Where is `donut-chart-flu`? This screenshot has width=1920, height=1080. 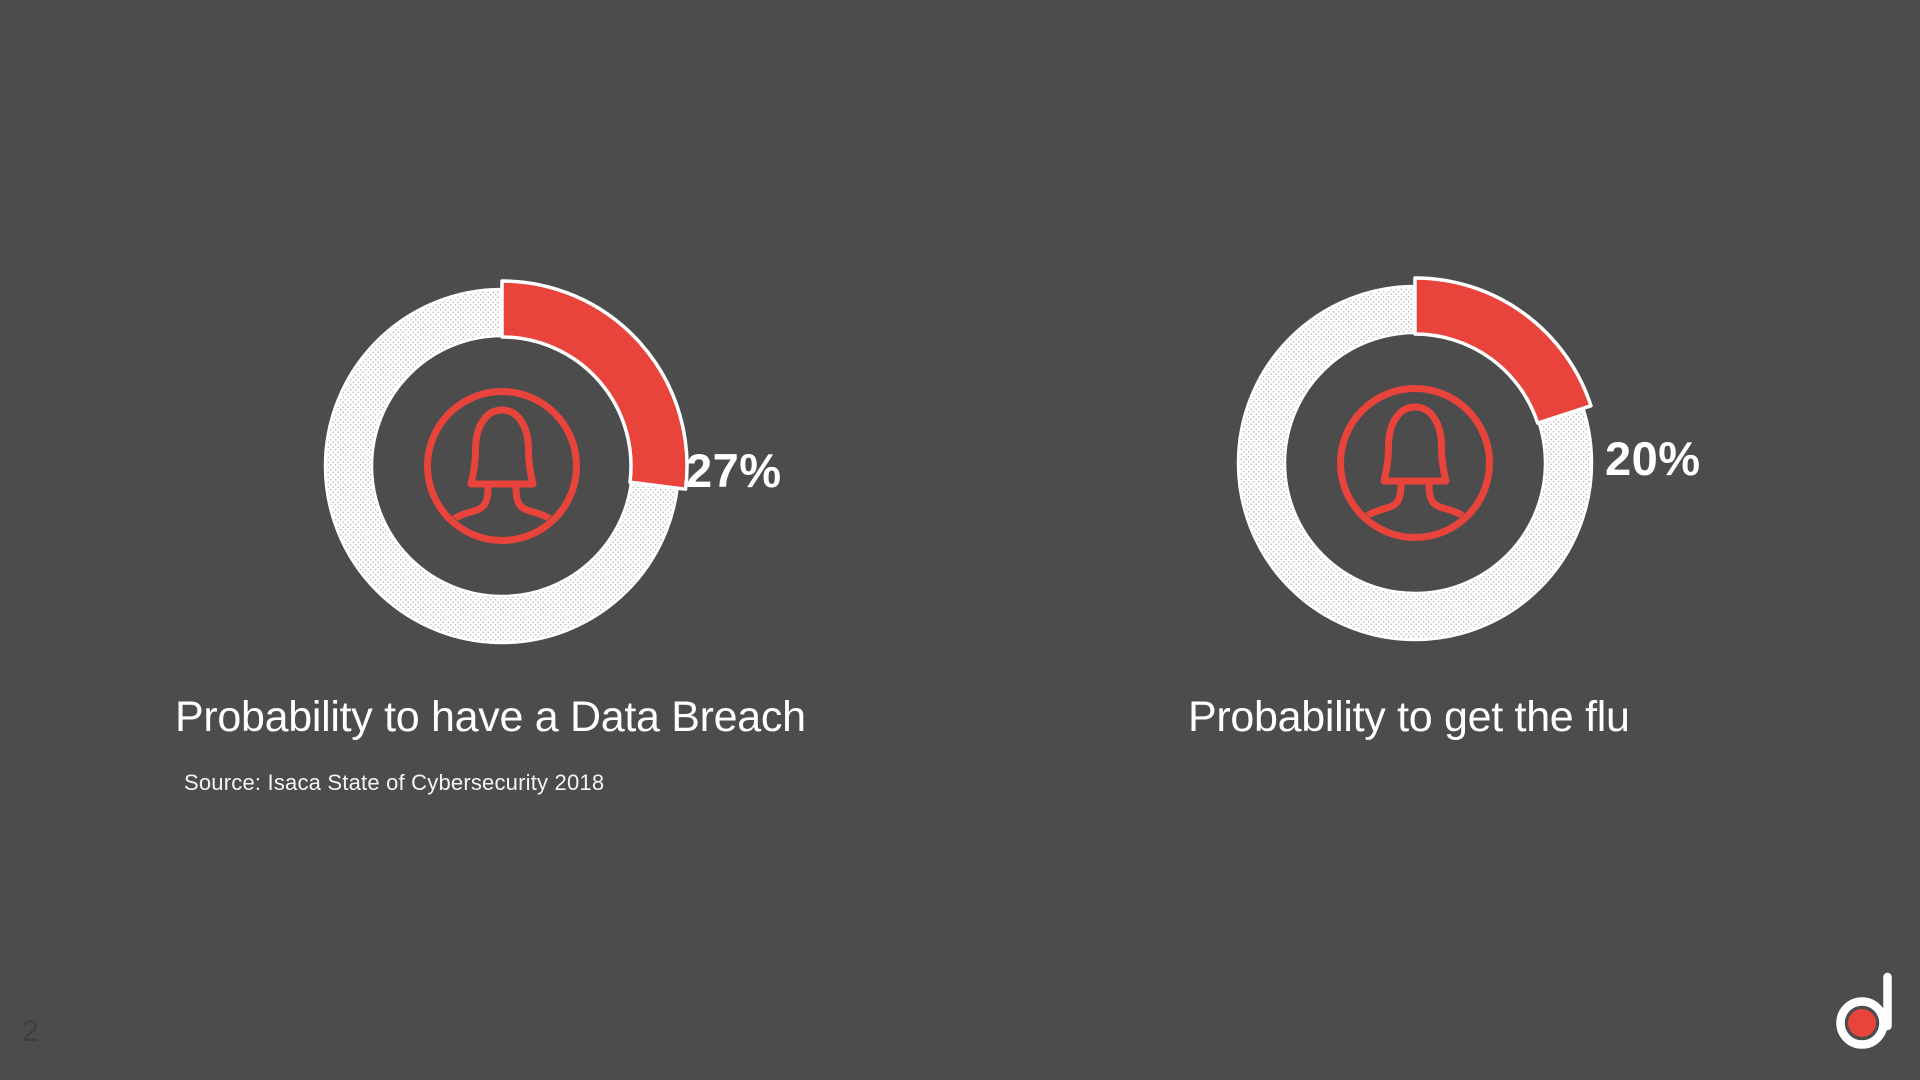 donut-chart-flu is located at coordinates (1415, 459).